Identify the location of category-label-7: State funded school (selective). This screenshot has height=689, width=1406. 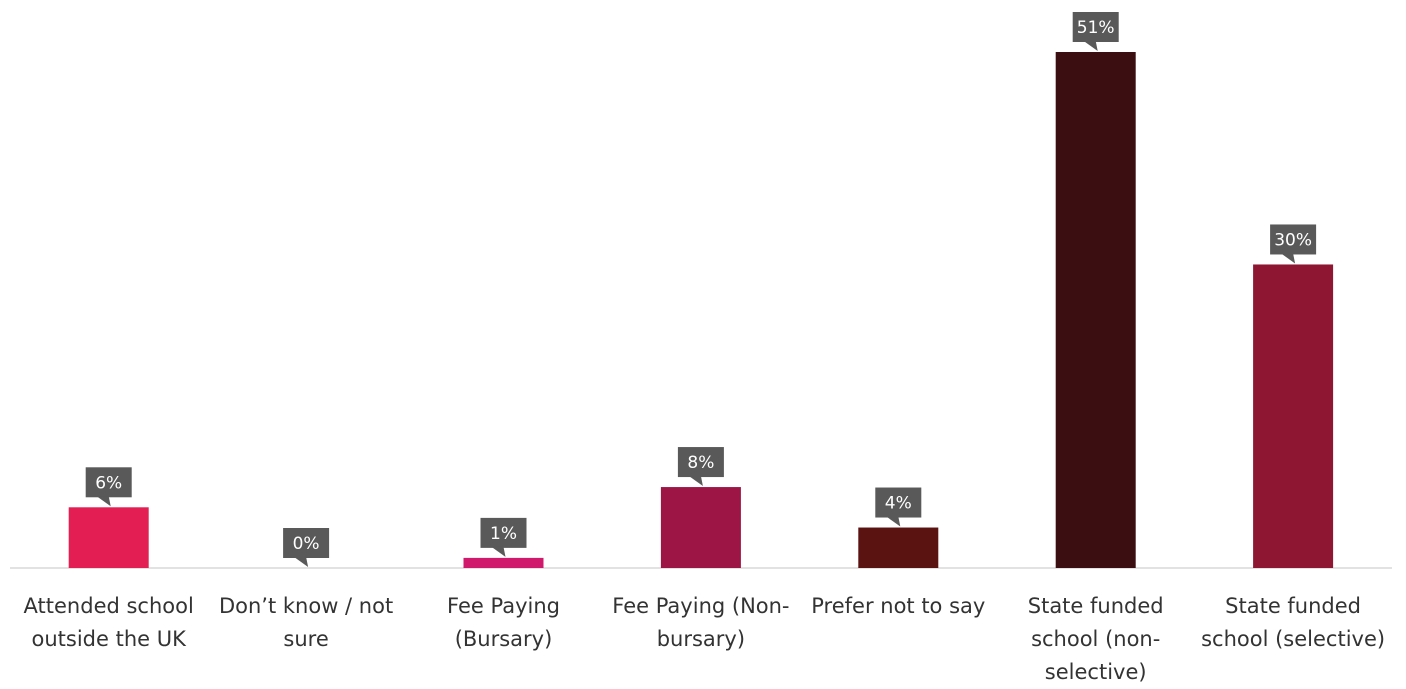
(1293, 622).